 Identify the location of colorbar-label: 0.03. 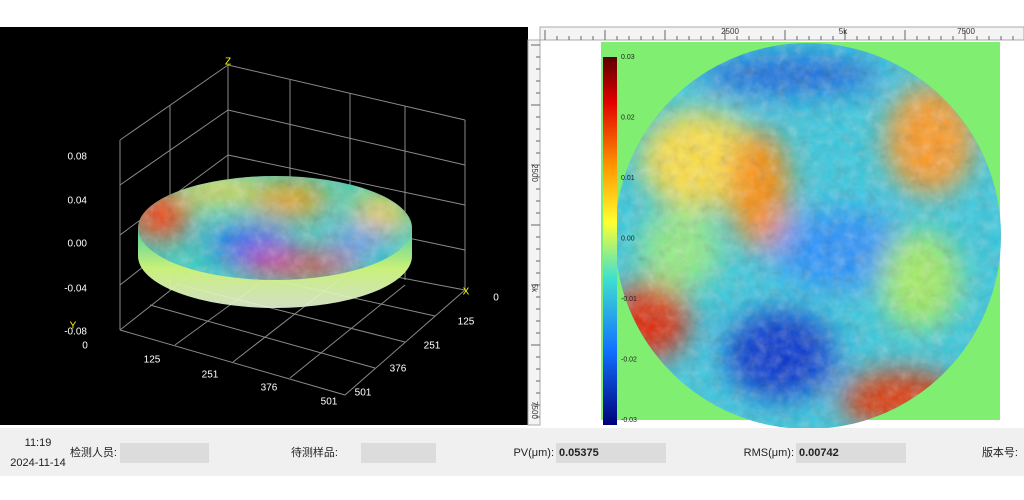
(628, 57).